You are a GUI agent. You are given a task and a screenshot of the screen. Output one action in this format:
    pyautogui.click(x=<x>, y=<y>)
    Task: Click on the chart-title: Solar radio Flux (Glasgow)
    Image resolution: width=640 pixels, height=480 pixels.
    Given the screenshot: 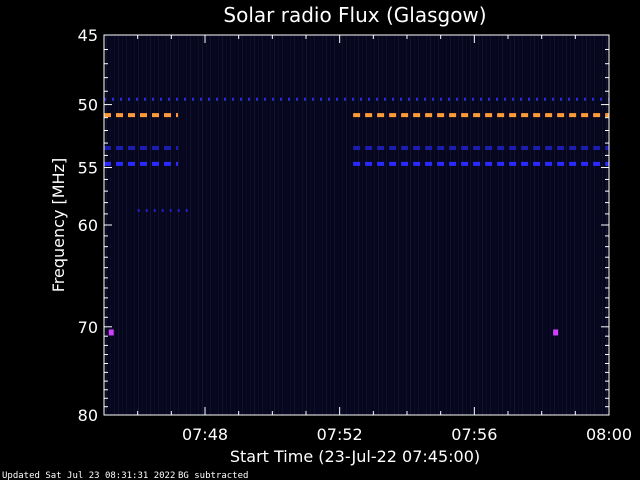 What is the action you would take?
    pyautogui.click(x=354, y=15)
    